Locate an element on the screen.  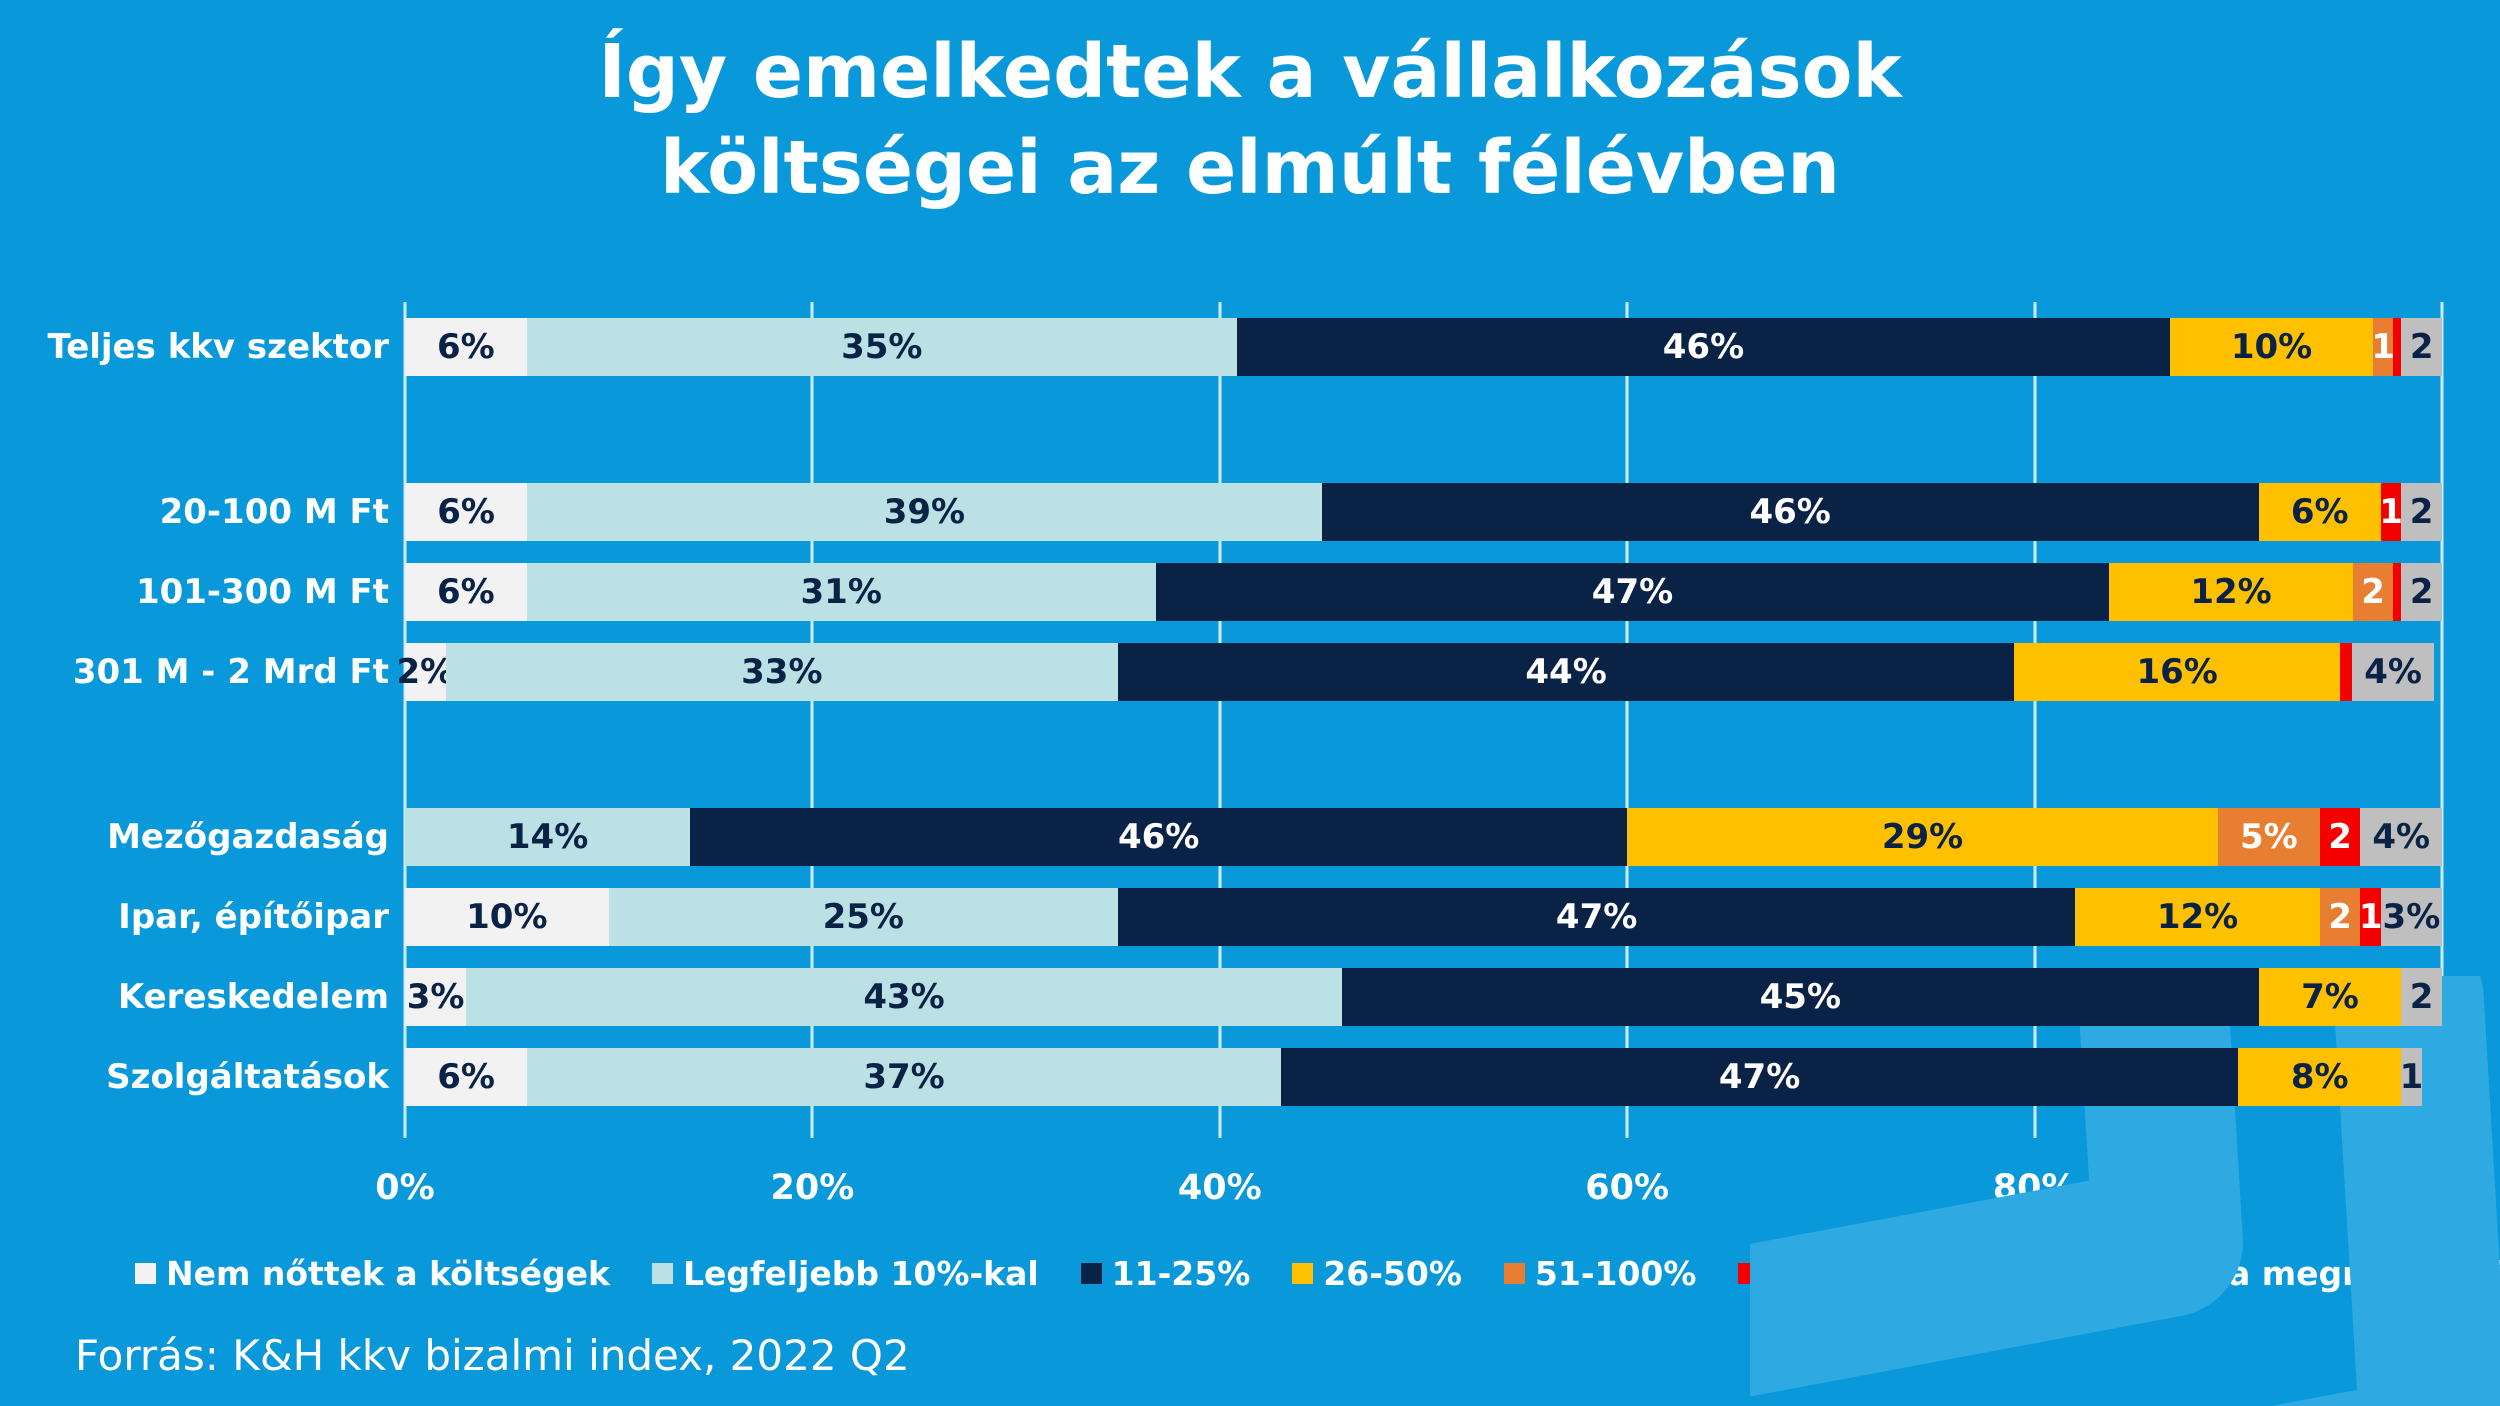
stacked-bar: 6% 37% 47% 8% 1 is located at coordinates (1423, 1077).